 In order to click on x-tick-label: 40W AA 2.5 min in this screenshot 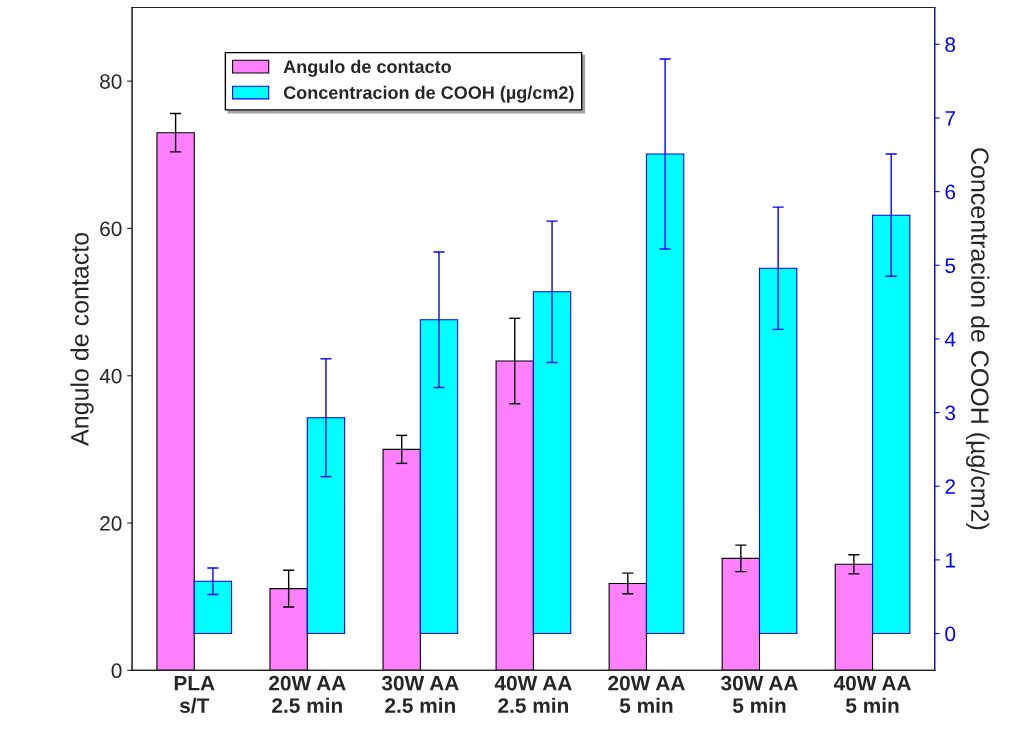, I will do `click(533, 694)`.